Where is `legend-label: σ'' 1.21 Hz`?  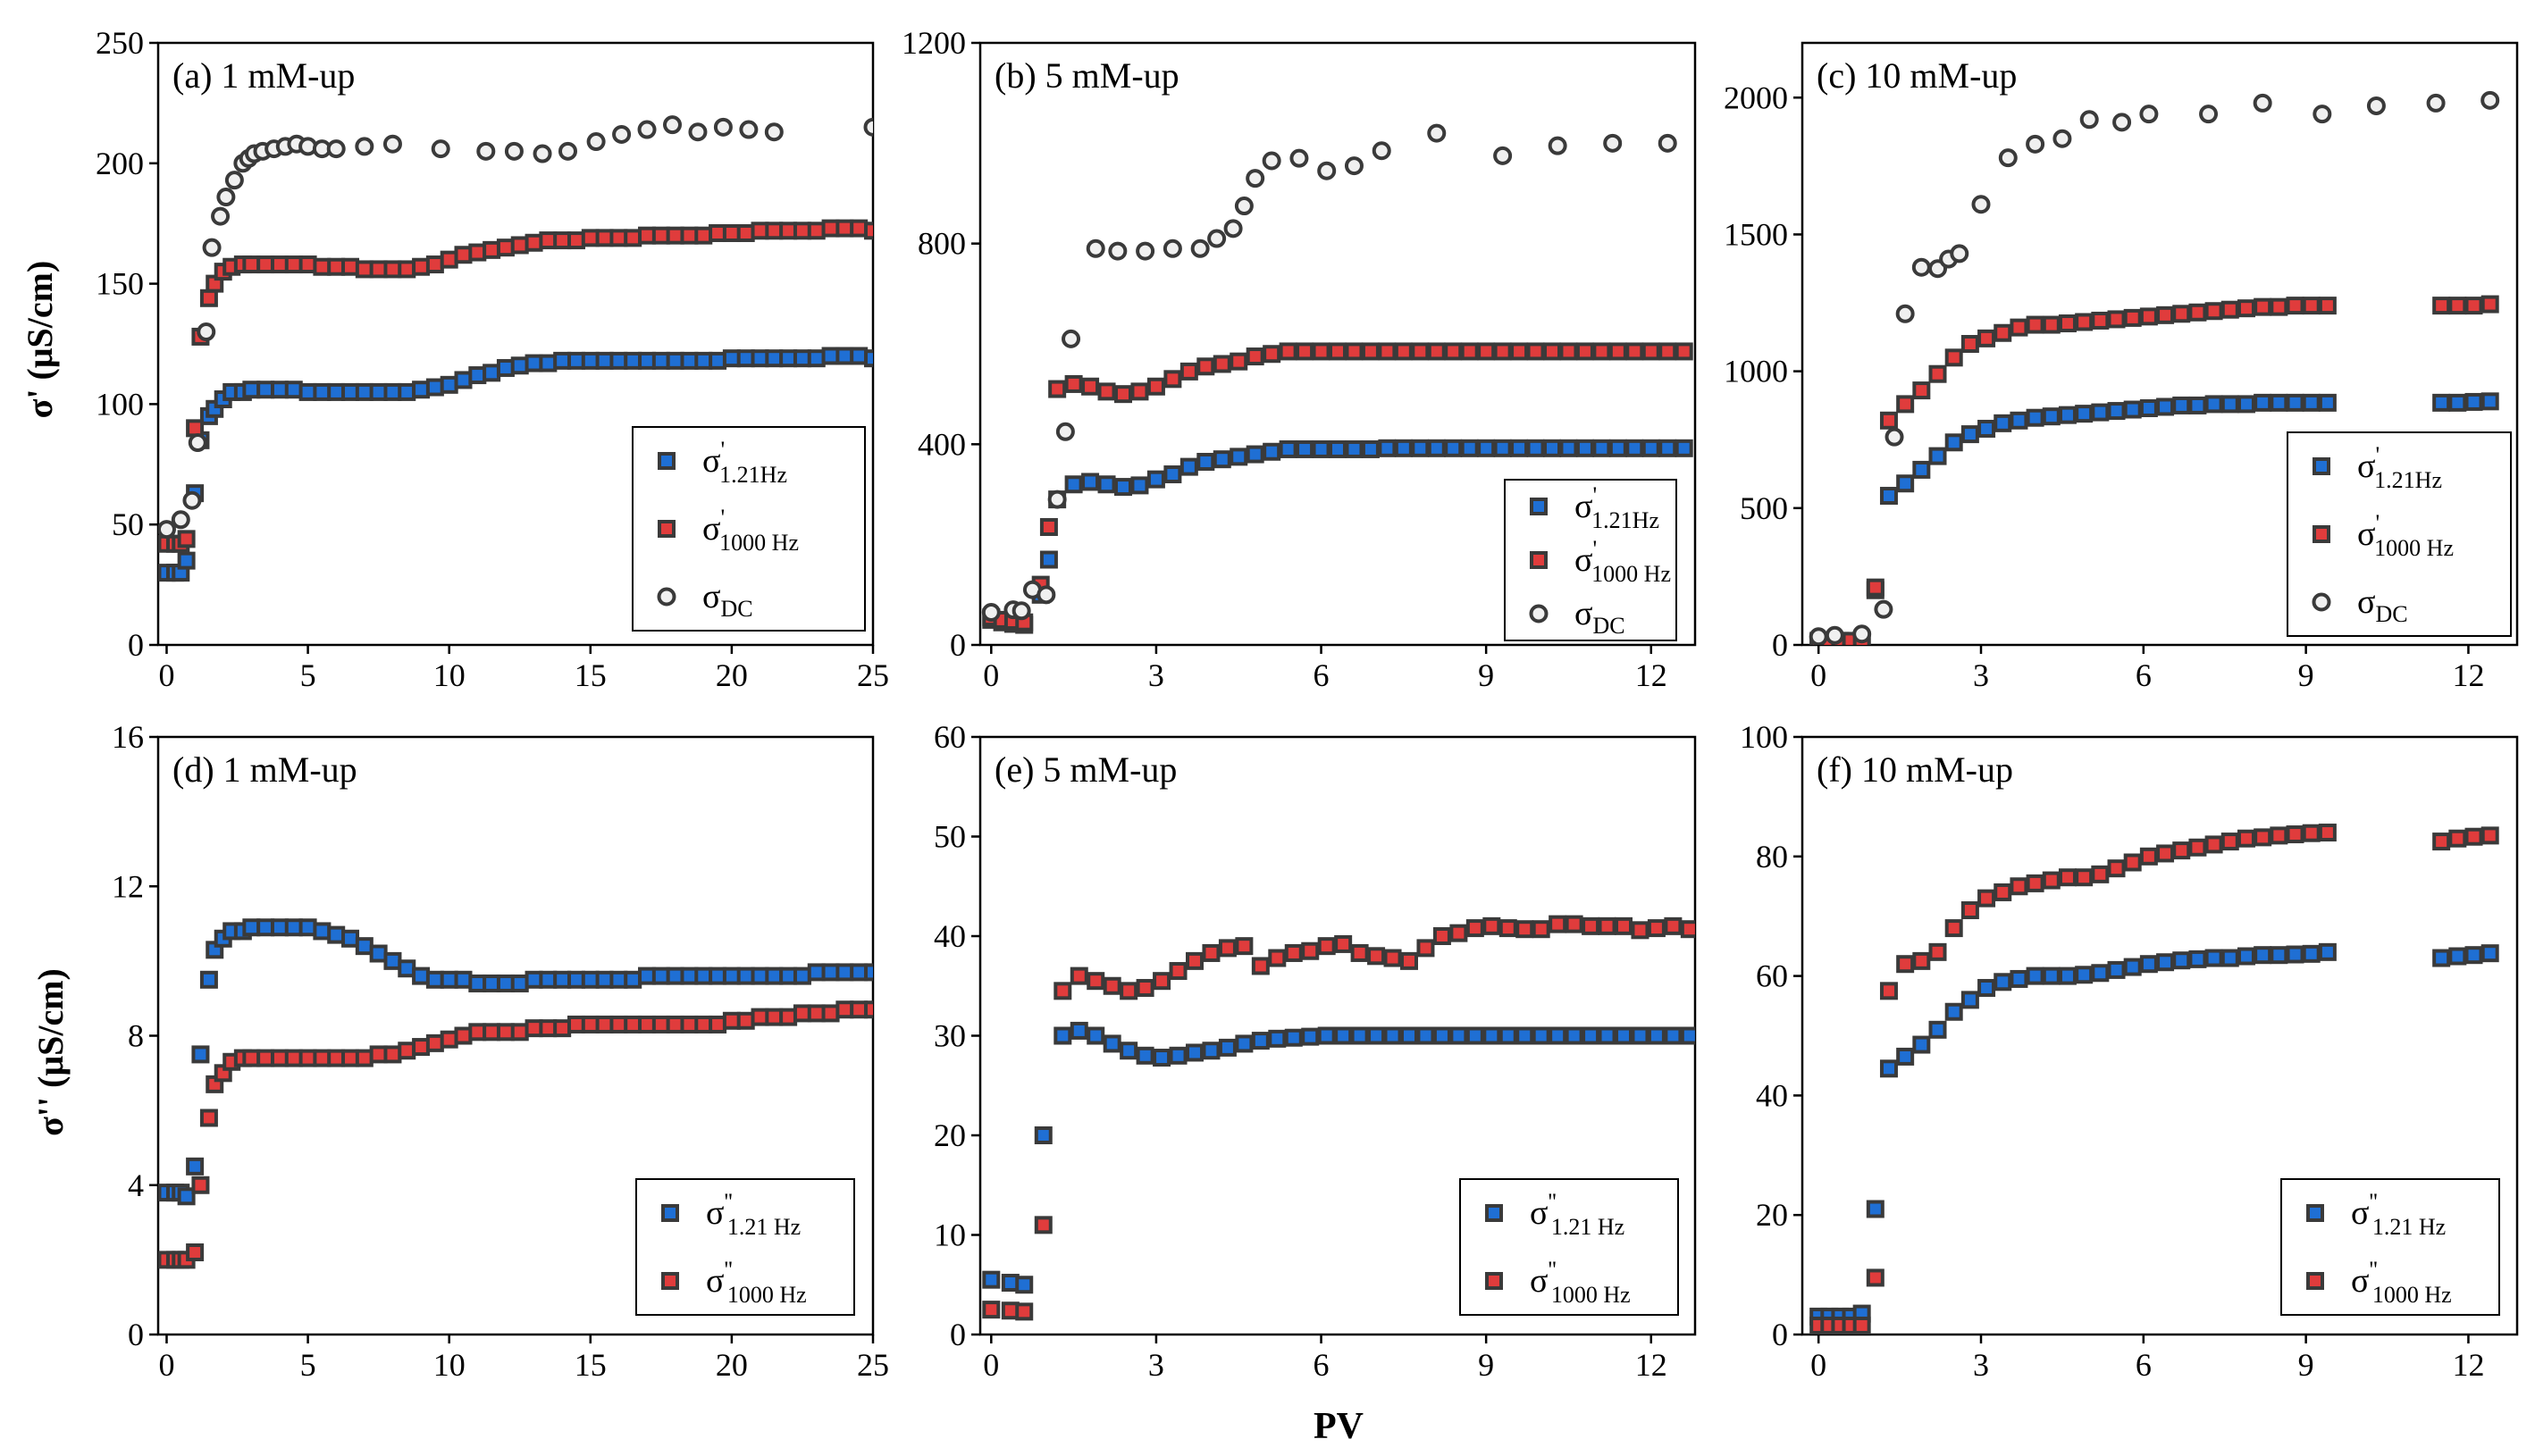
legend-label: σ'' 1.21 Hz is located at coordinates (753, 1214).